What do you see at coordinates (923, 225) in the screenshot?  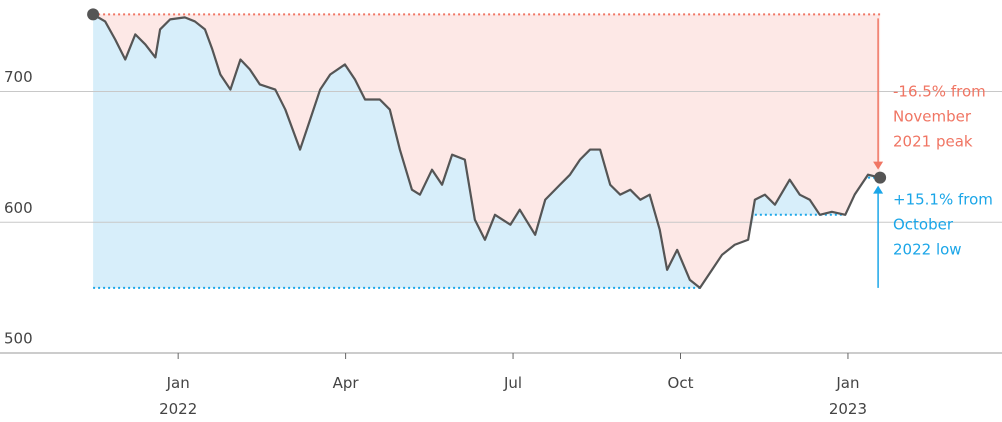 I see `annotation: October` at bounding box center [923, 225].